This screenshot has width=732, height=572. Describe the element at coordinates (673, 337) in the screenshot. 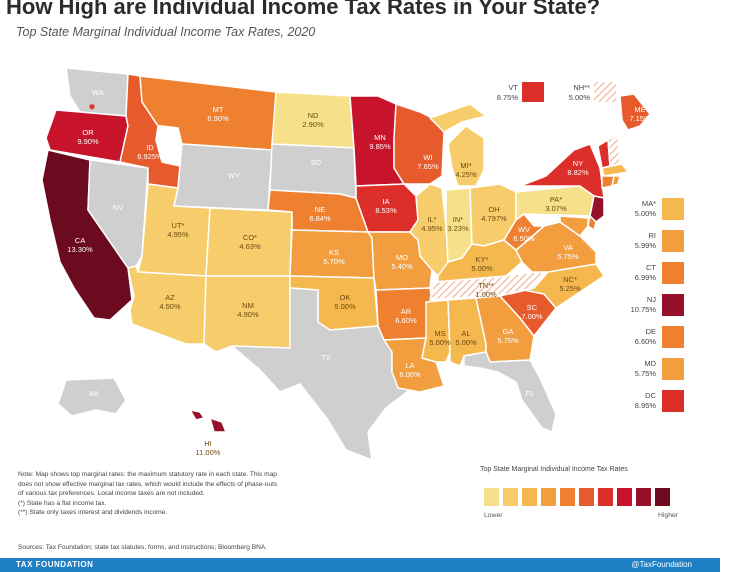

I see `callout-swatch-de` at that location.